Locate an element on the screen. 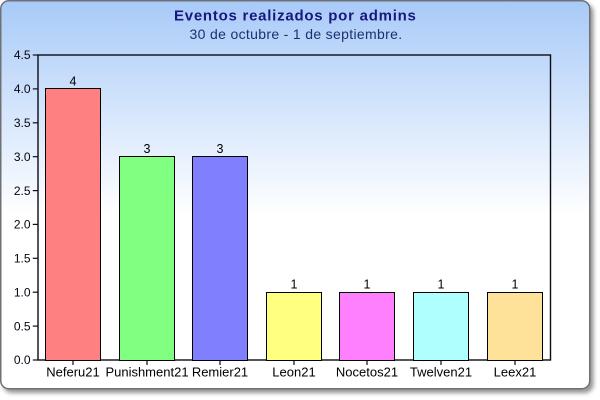  svg-text:30 de octubre - 1 de septiembr: 30 de octubre - 1 de septiembre. is located at coordinates (296, 34).